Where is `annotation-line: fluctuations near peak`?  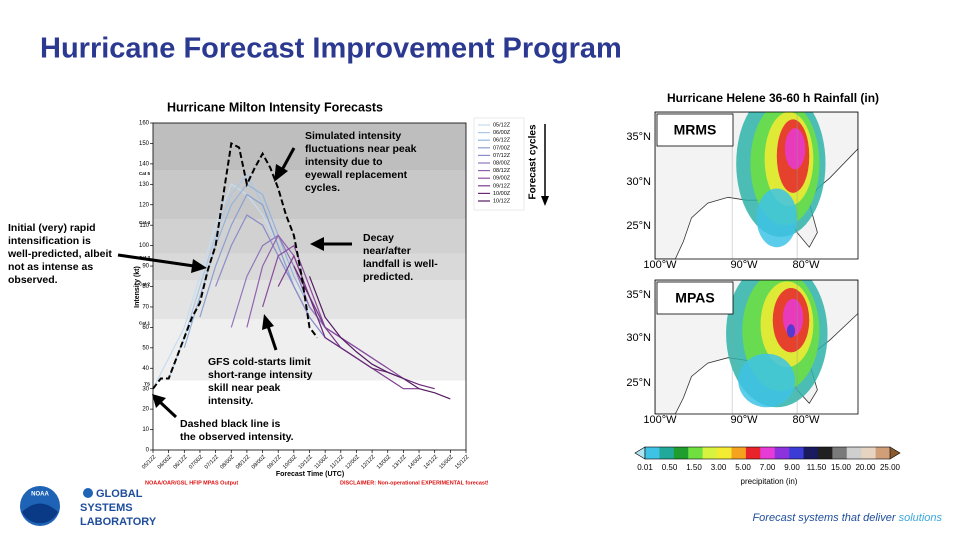 annotation-line: fluctuations near peak is located at coordinates (361, 149).